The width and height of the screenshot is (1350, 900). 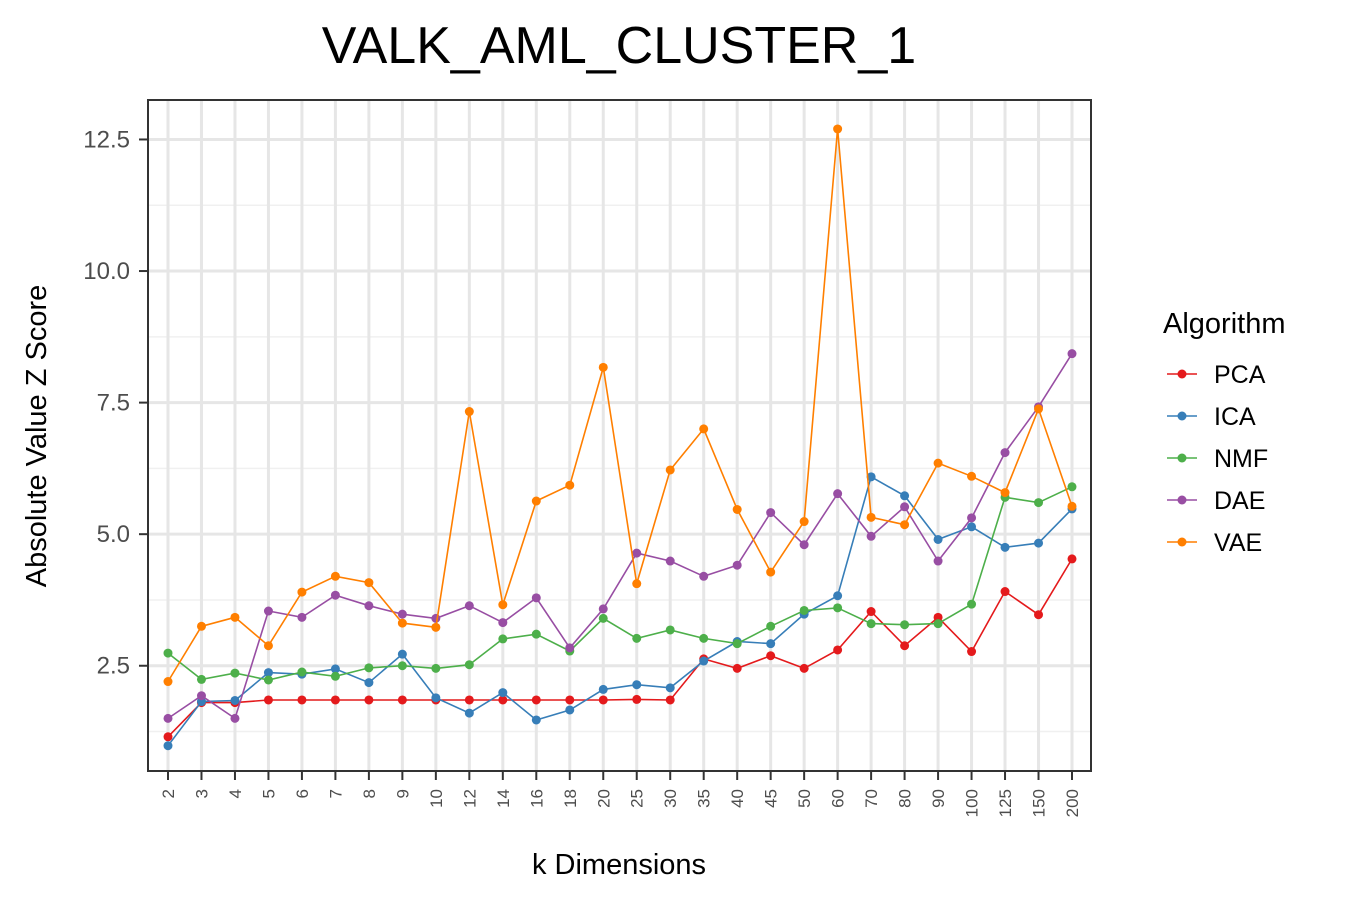 I want to click on x-tick-label: 16, so click(x=536, y=798).